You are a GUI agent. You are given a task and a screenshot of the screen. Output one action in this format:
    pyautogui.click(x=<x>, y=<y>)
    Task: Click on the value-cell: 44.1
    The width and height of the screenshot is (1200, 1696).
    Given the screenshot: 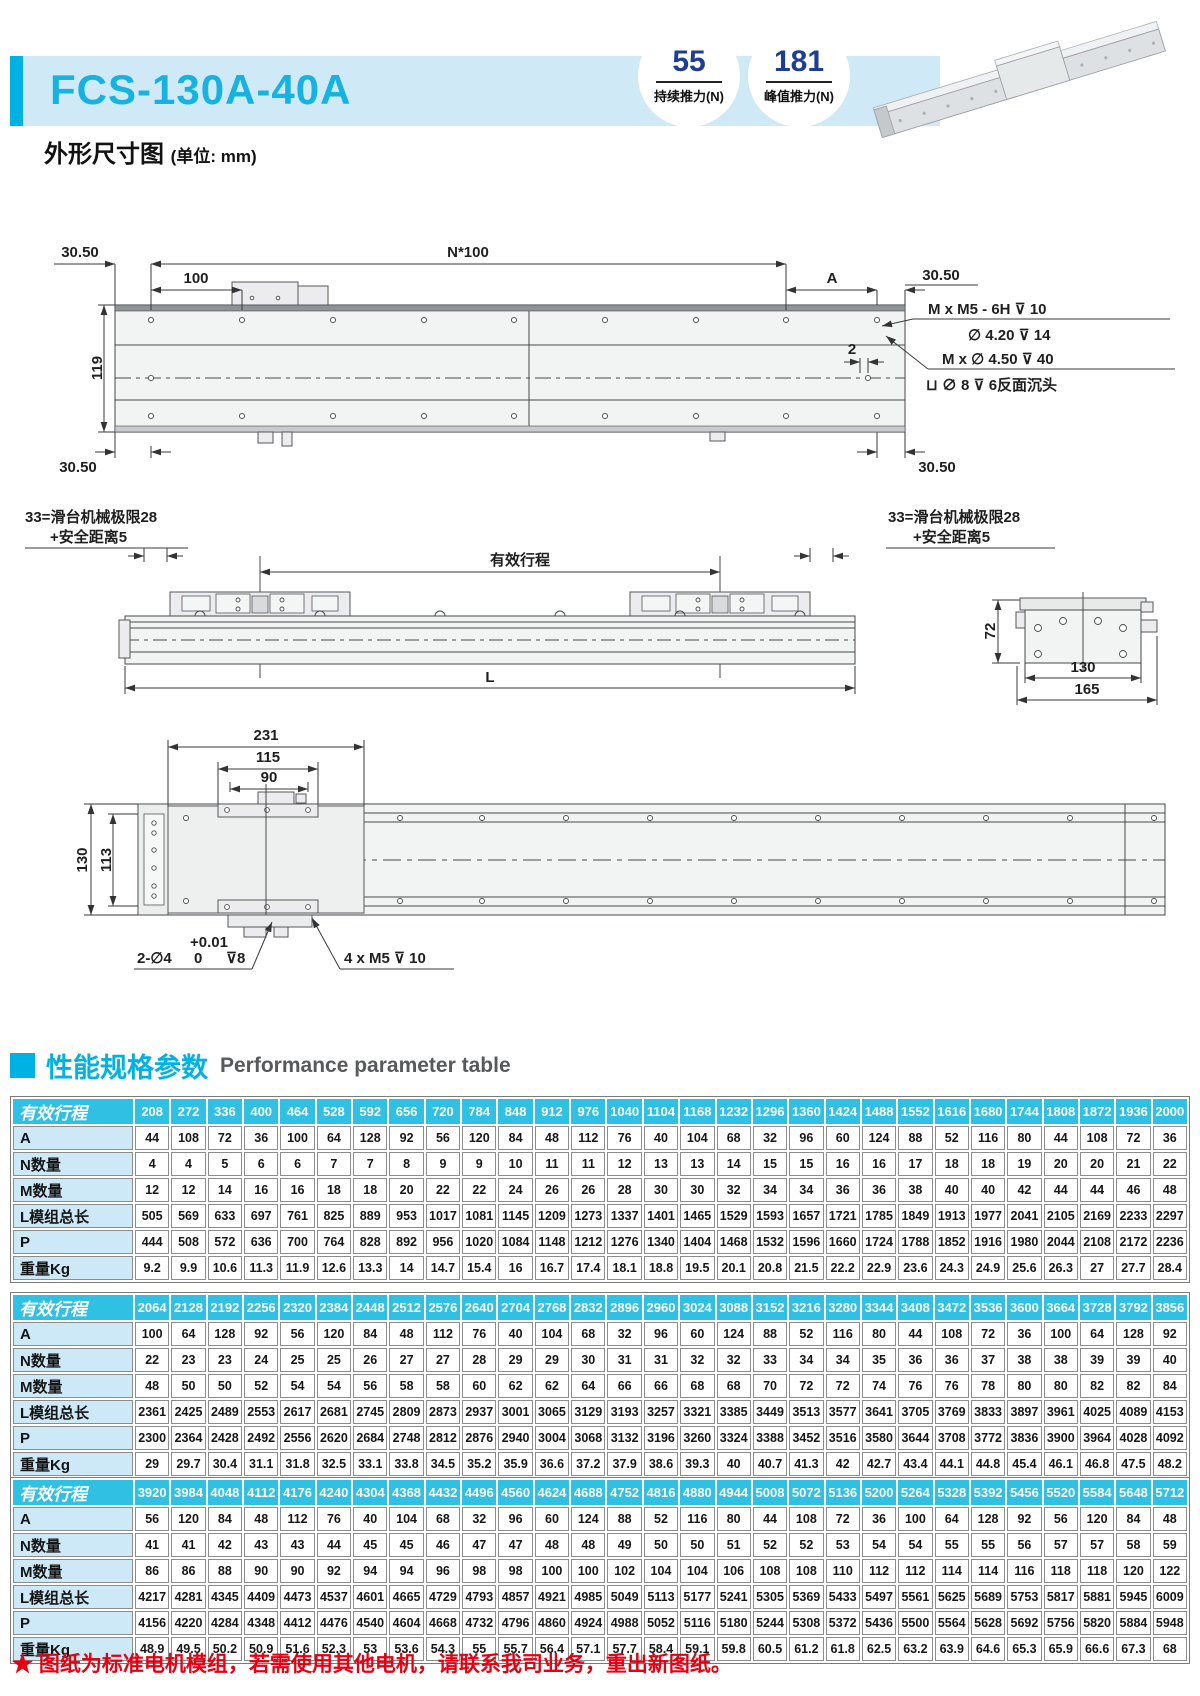 What is the action you would take?
    pyautogui.click(x=951, y=1464)
    